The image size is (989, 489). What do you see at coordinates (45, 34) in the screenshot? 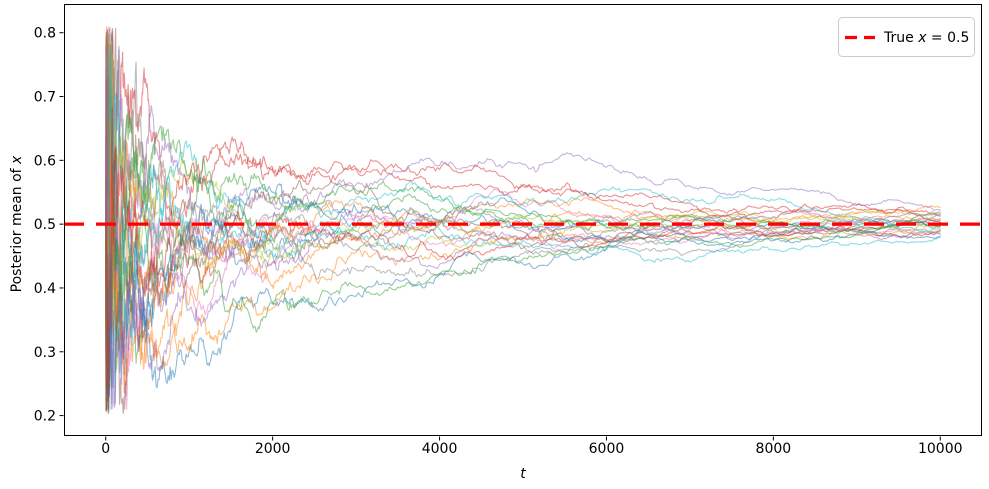
I see `y-tick-label: 0.8` at bounding box center [45, 34].